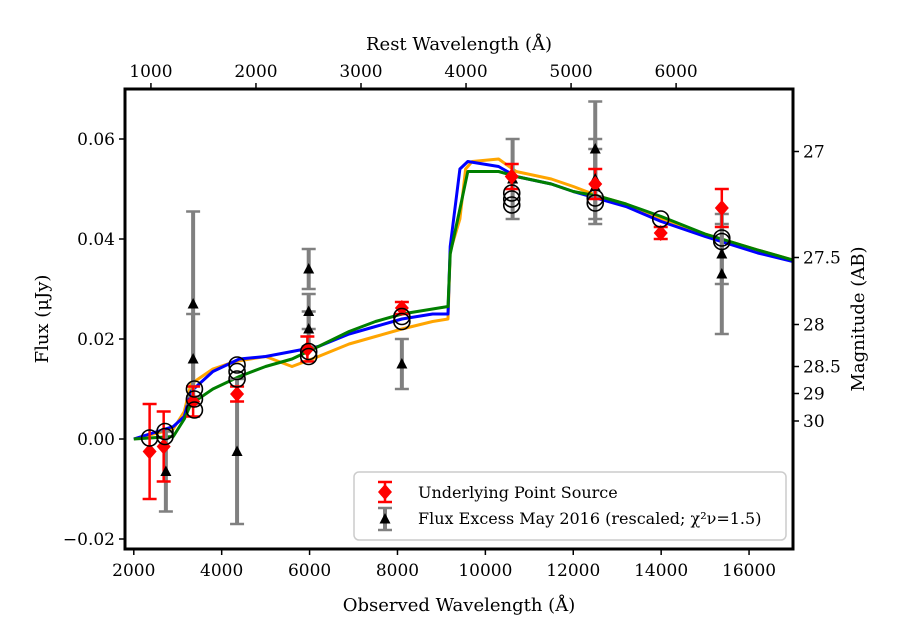 The image size is (900, 643). I want to click on y-tick-label: 0.06, so click(96, 140).